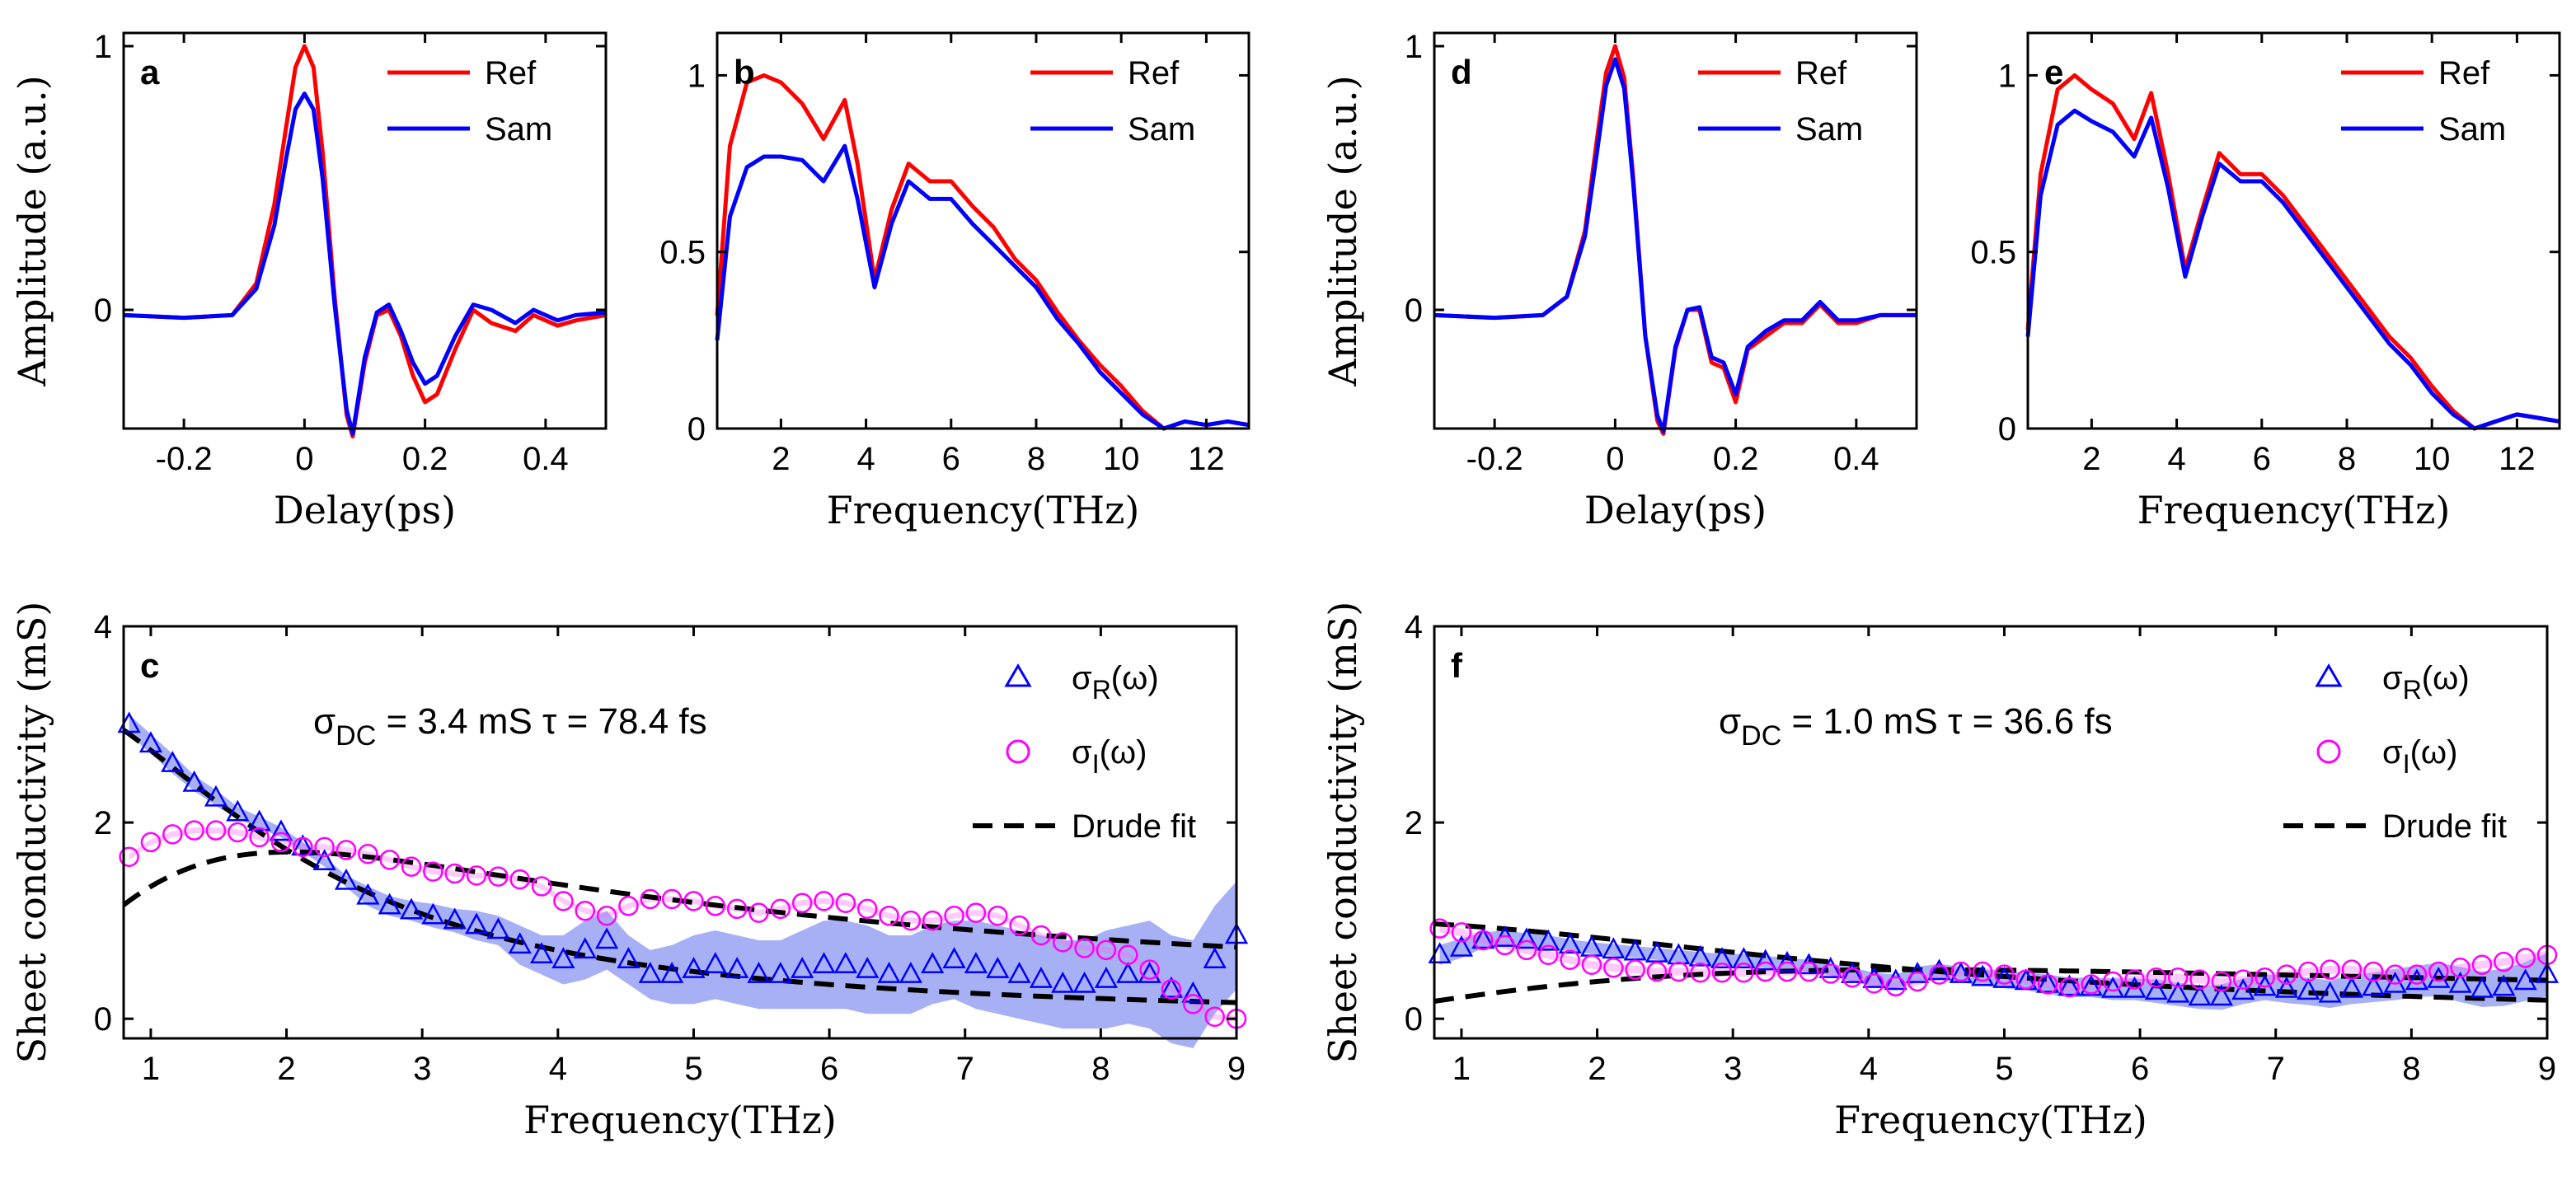  What do you see at coordinates (1134, 826) in the screenshot?
I see `legend-label-main: Drude fit` at bounding box center [1134, 826].